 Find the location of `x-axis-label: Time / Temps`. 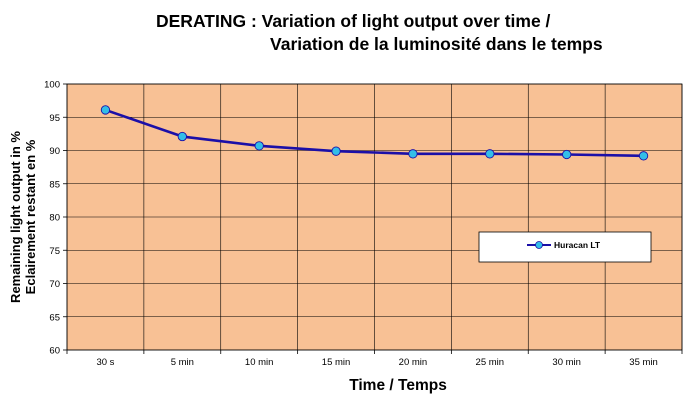

x-axis-label: Time / Temps is located at coordinates (398, 385).